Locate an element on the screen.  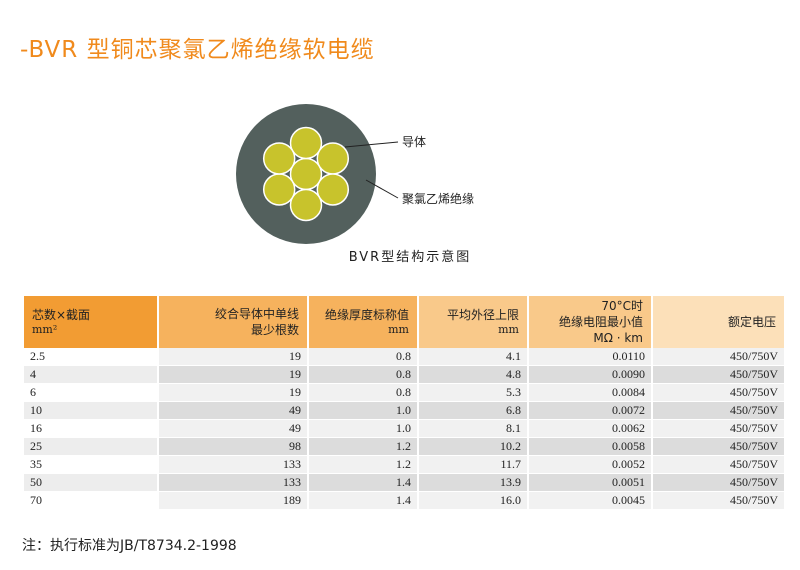
table-cell: 8.1 is located at coordinates (473, 428).